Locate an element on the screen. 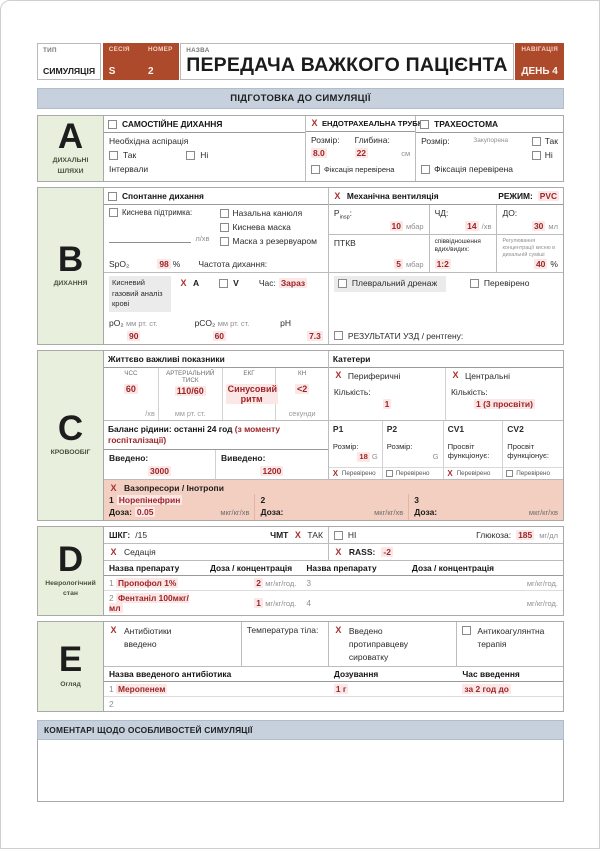 The image size is (600, 849). nasal-cannula-checkbox is located at coordinates (224, 213).